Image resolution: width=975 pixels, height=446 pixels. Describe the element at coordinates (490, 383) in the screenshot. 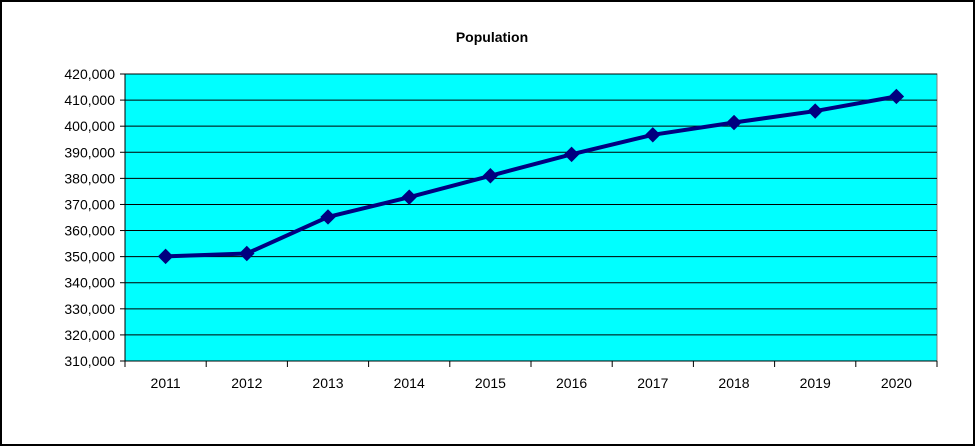

I see `x-tick-label: 2015` at that location.